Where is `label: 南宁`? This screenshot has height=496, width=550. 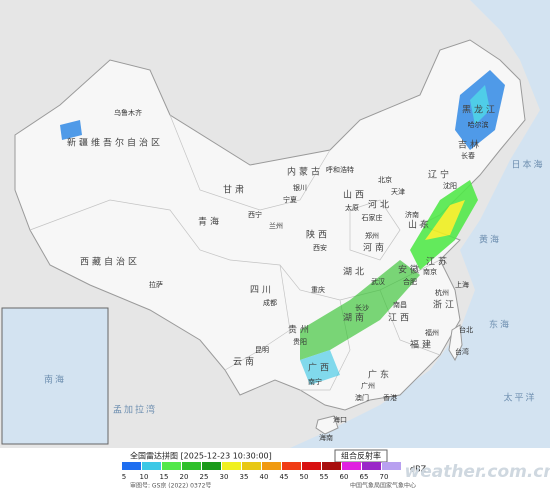
label: 南宁 is located at coordinates (315, 381).